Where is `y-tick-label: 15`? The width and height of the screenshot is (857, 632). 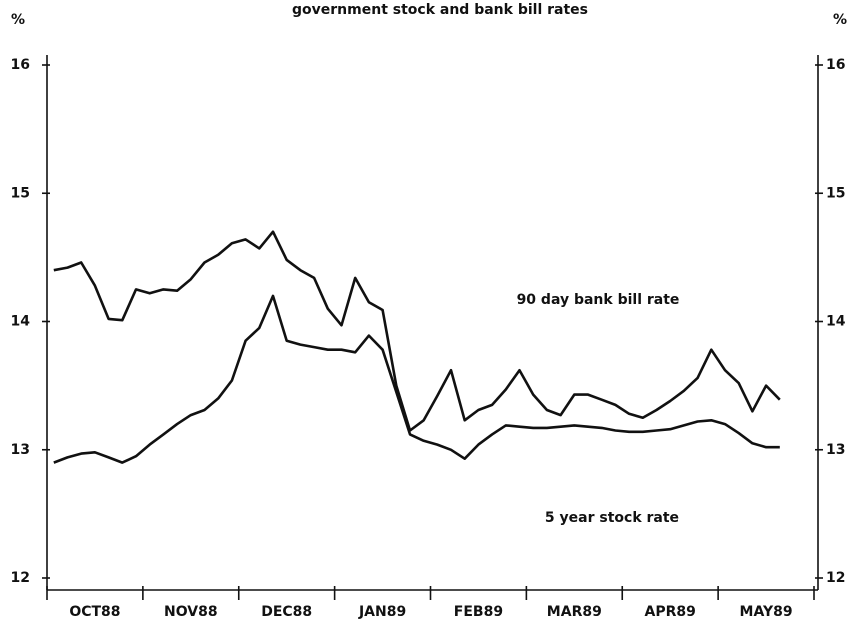 y-tick-label: 15 is located at coordinates (20, 193).